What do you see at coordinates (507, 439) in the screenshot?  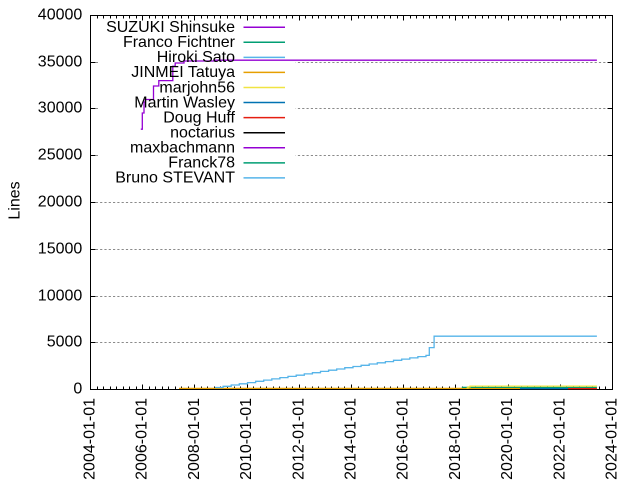 I see `svg-text: 2020-01-01` at bounding box center [507, 439].